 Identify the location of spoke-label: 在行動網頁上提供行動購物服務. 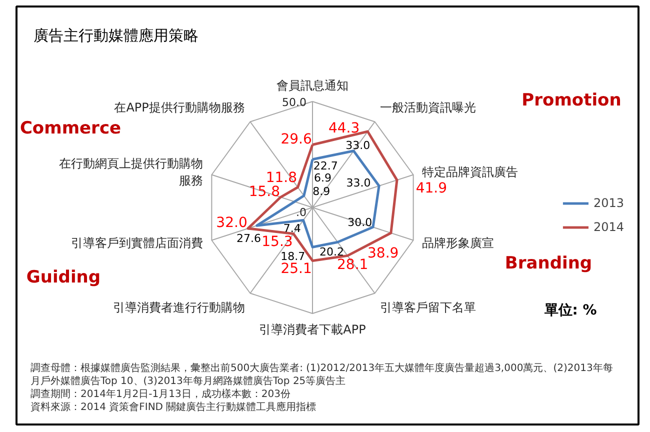
(131, 172).